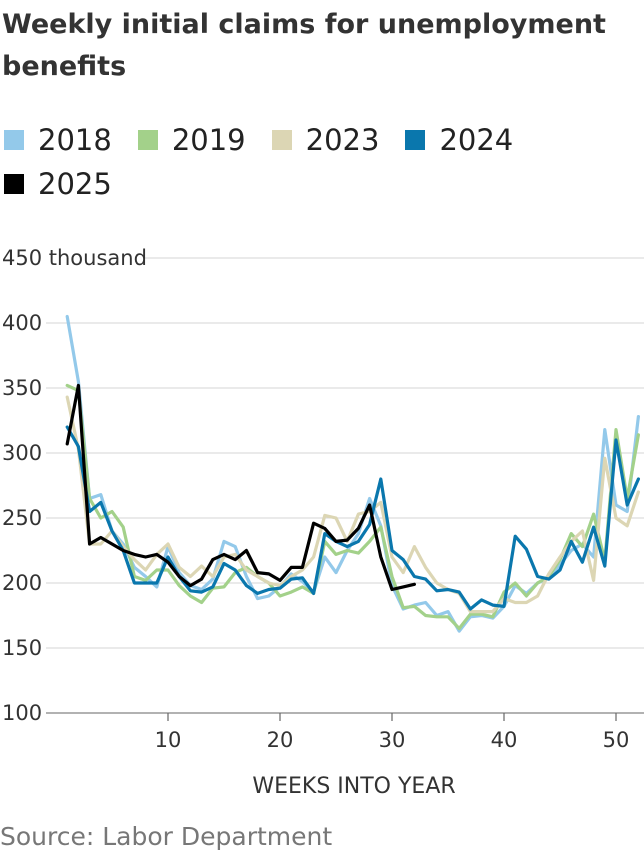 This screenshot has width=644, height=851. Describe the element at coordinates (22, 648) in the screenshot. I see `y-tick-label: 150` at that location.